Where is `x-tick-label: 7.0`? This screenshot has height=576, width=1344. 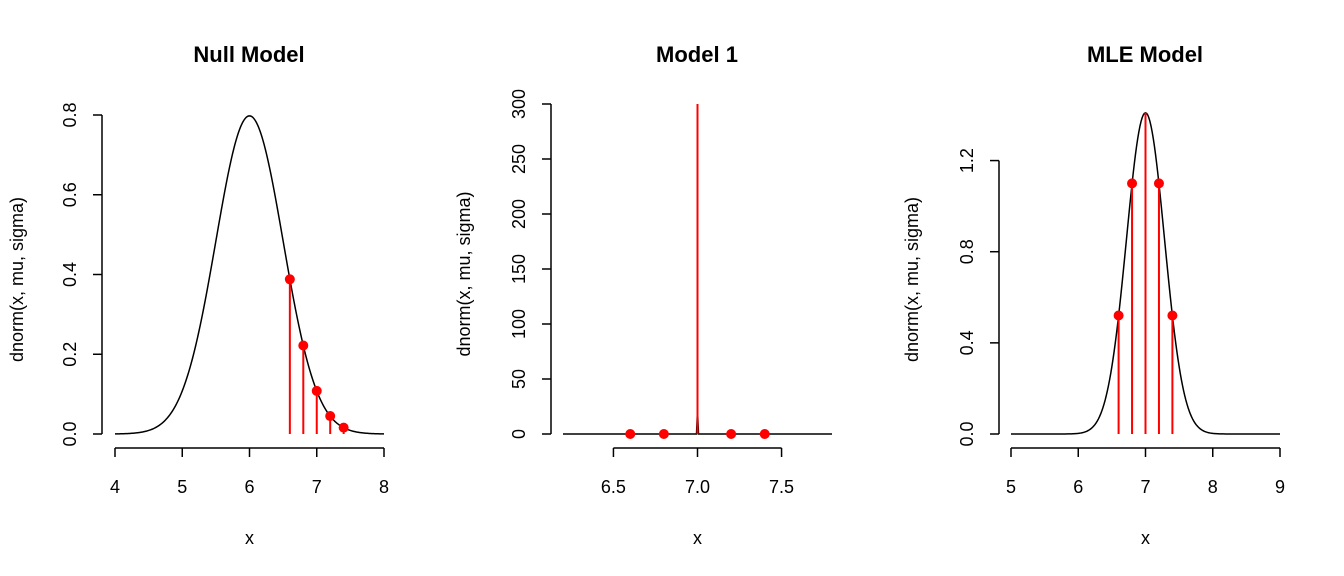
x-tick-label: 7.0 is located at coordinates (697, 487).